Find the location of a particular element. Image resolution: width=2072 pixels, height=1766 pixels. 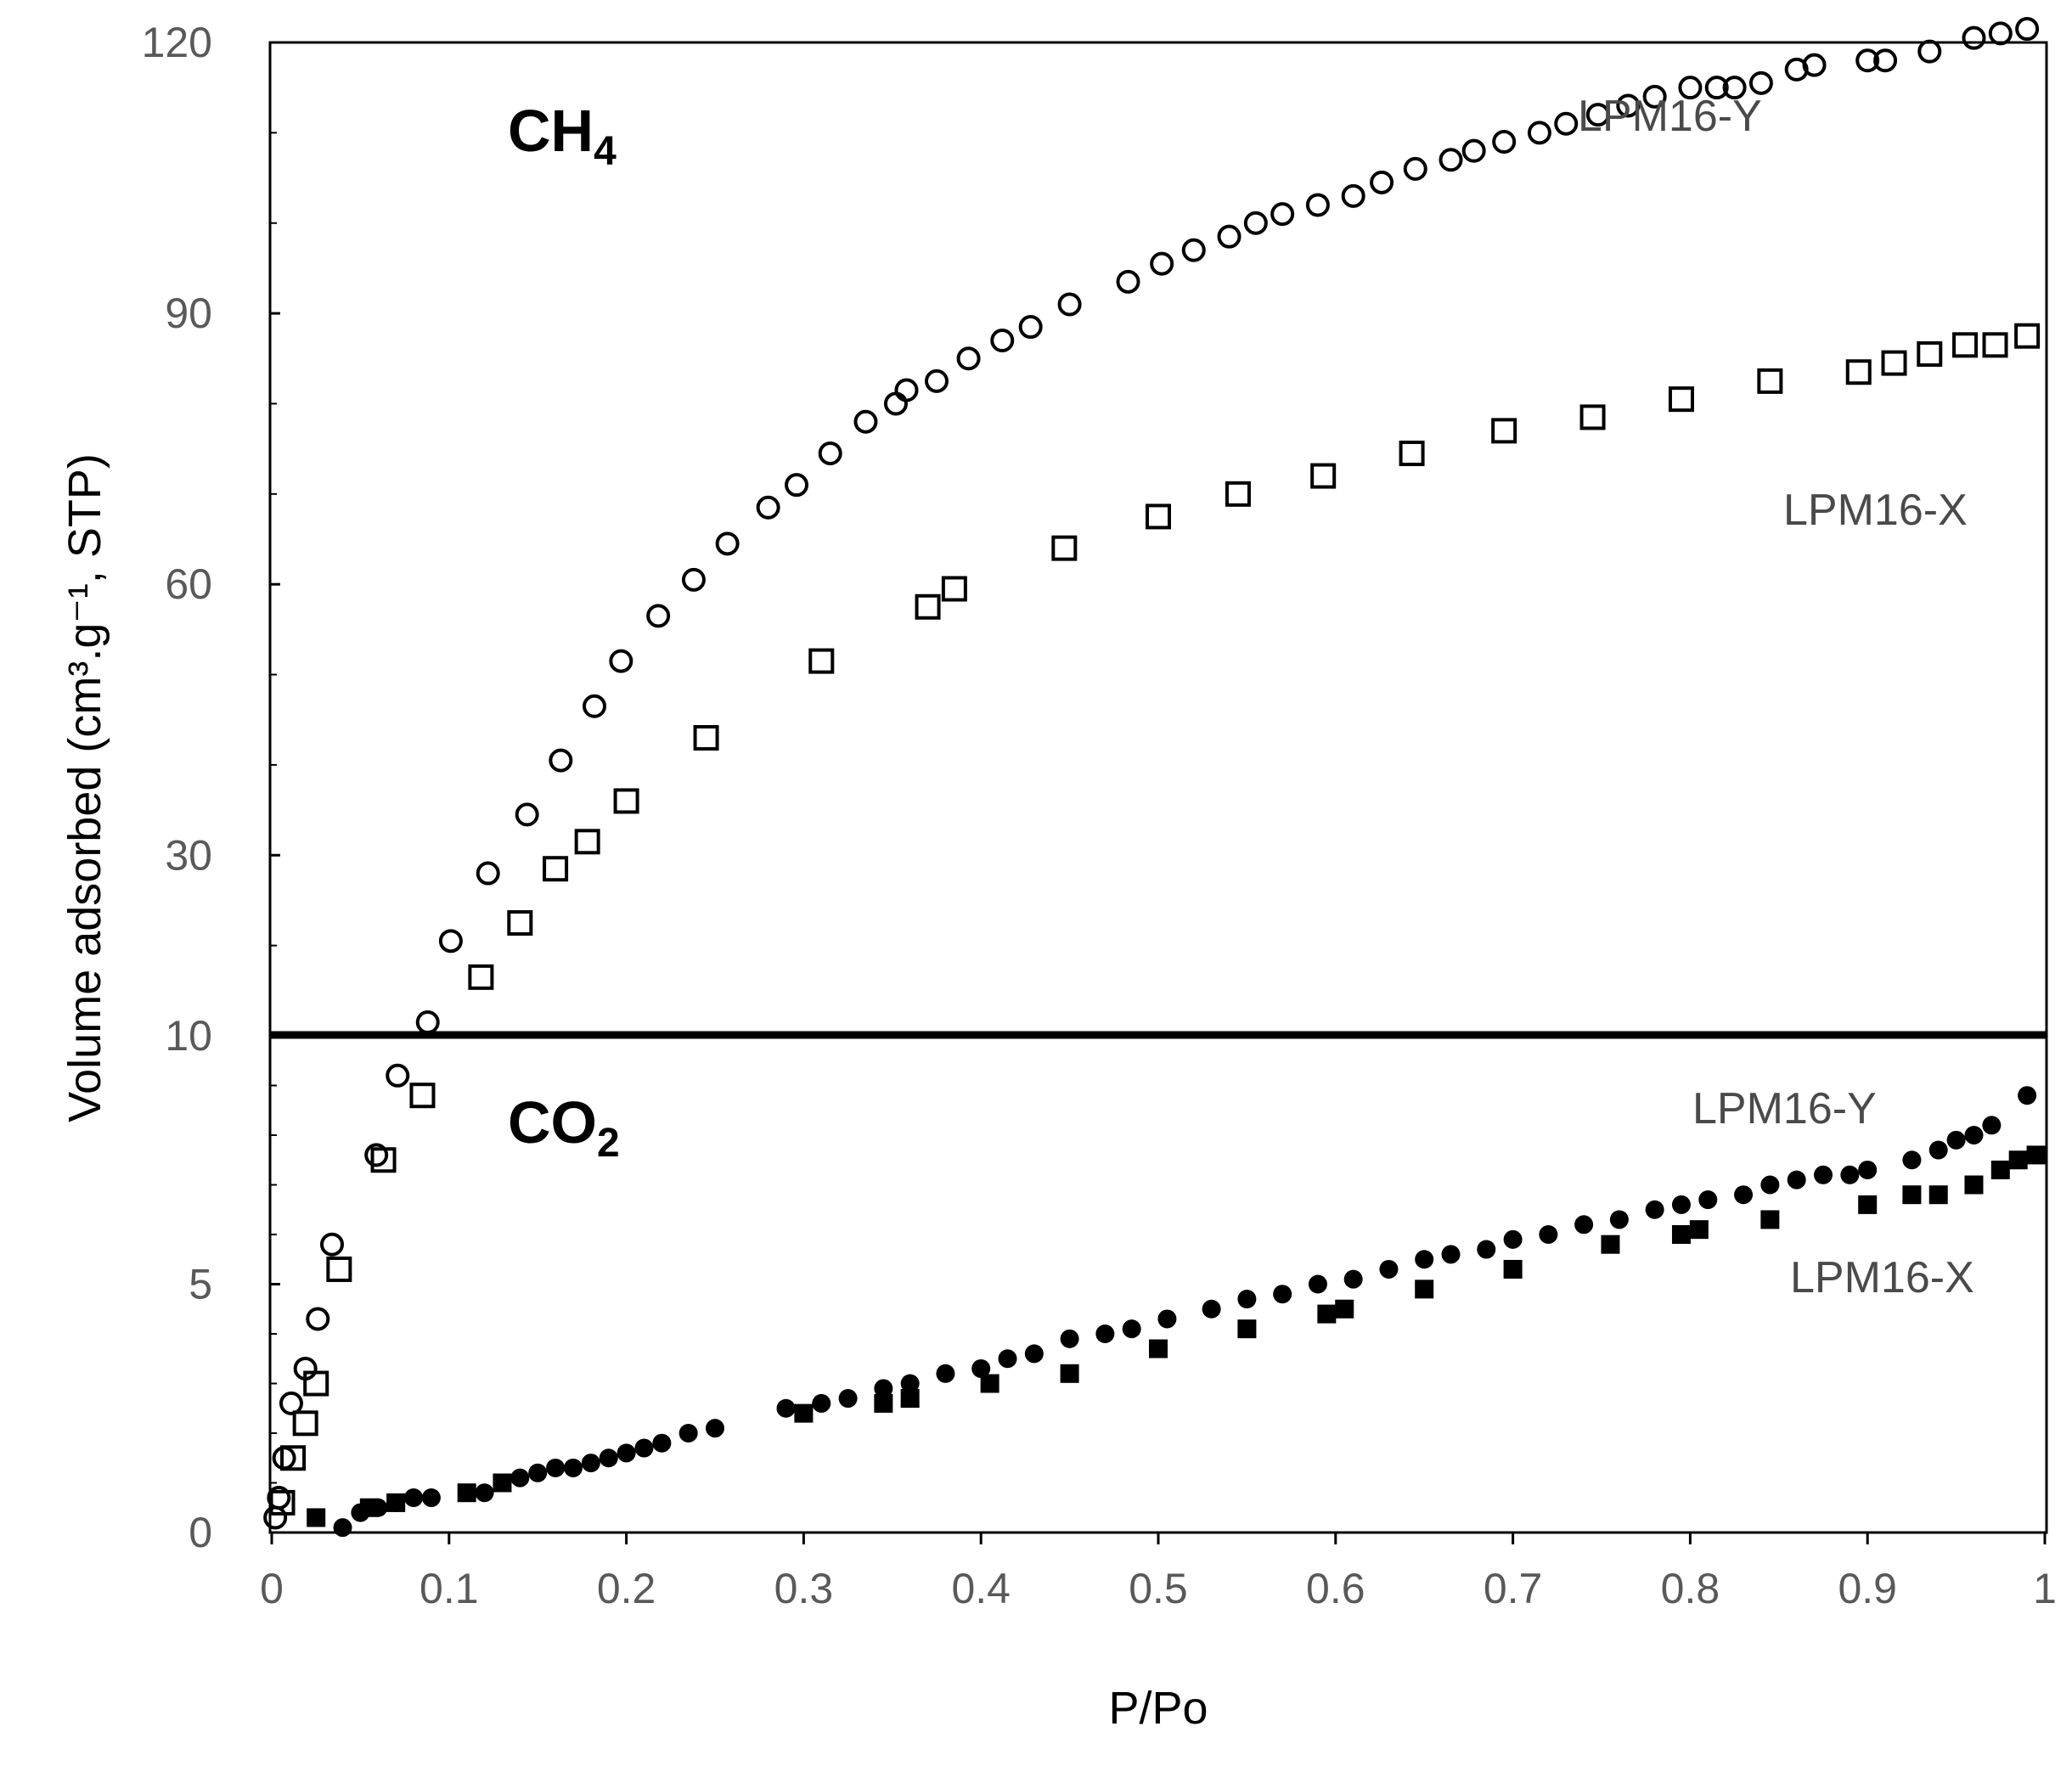

x-axis-title: P/Po is located at coordinates (1158, 1708).